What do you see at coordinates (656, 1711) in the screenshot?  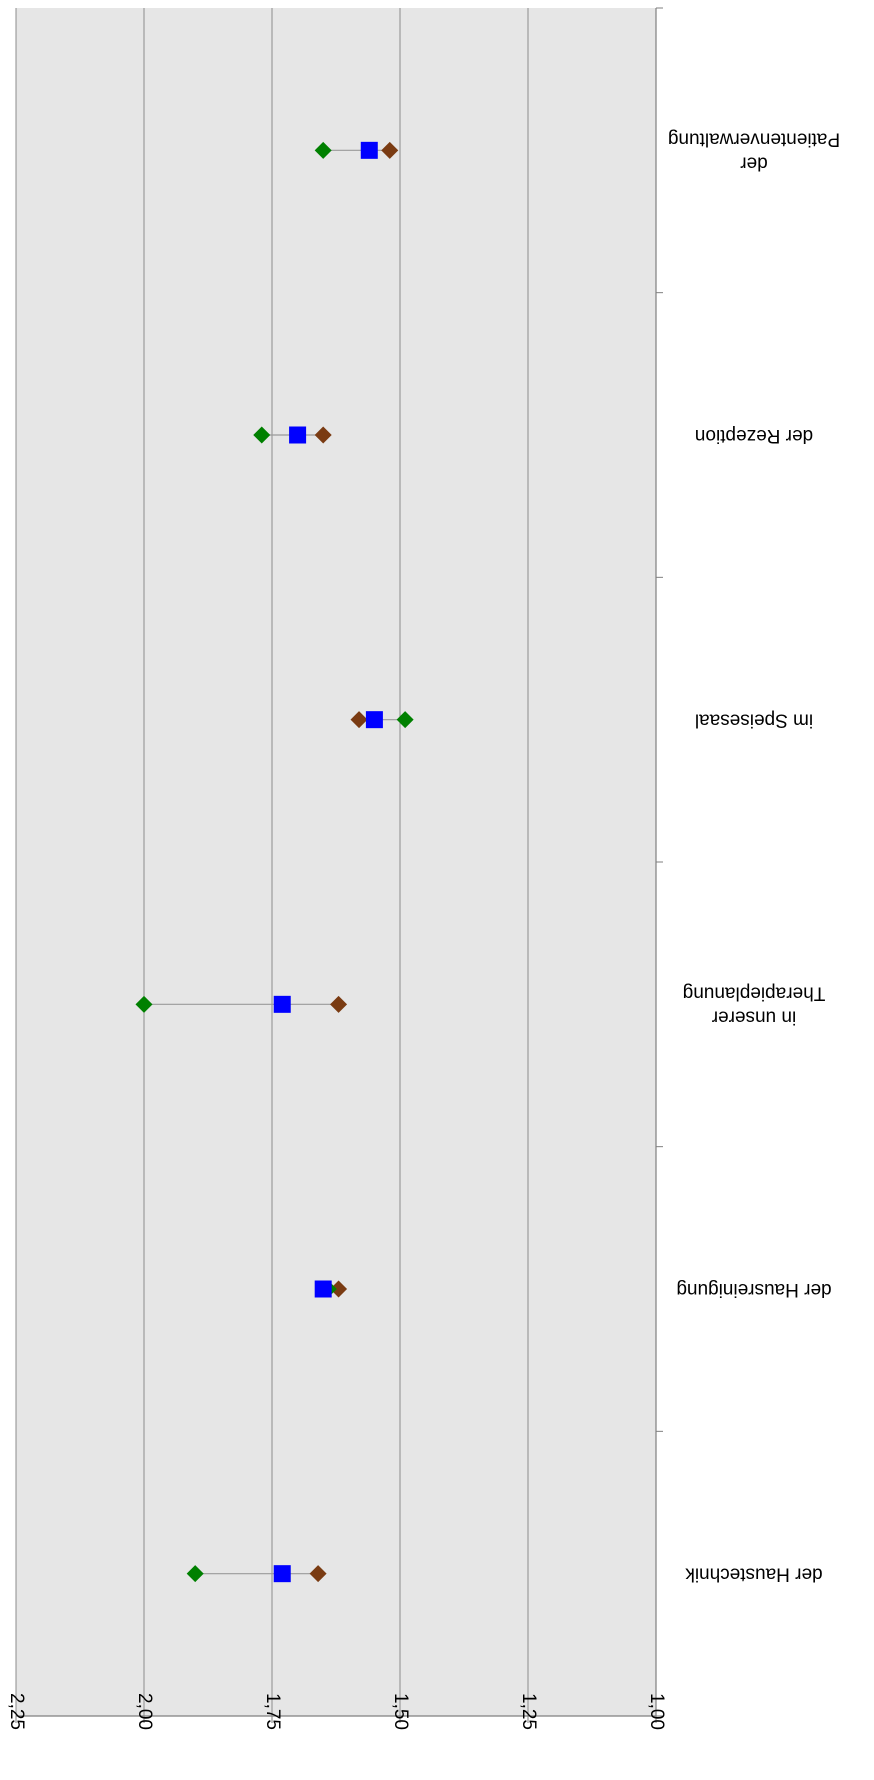 I see `tick-label: 1,00` at bounding box center [656, 1711].